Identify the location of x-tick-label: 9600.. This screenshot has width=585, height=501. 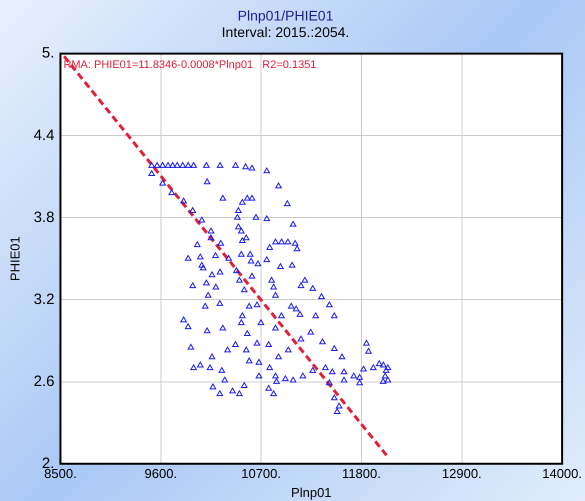
(161, 474).